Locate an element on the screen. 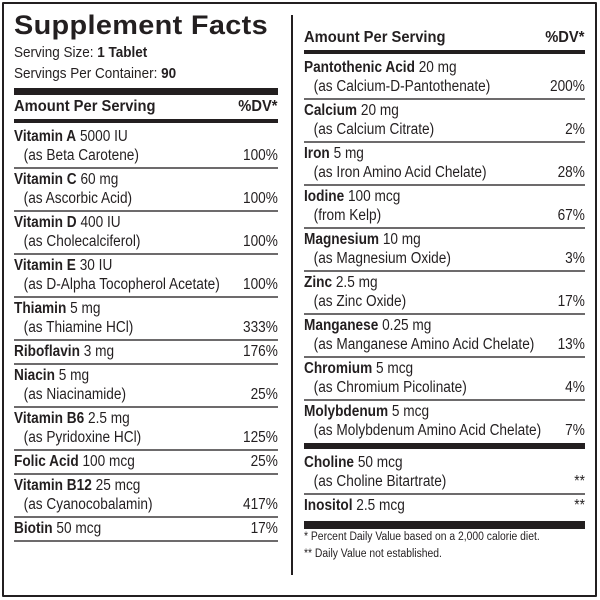 Image resolution: width=600 pixels, height=600 pixels. nutrient-amount: 30 IU is located at coordinates (96, 265).